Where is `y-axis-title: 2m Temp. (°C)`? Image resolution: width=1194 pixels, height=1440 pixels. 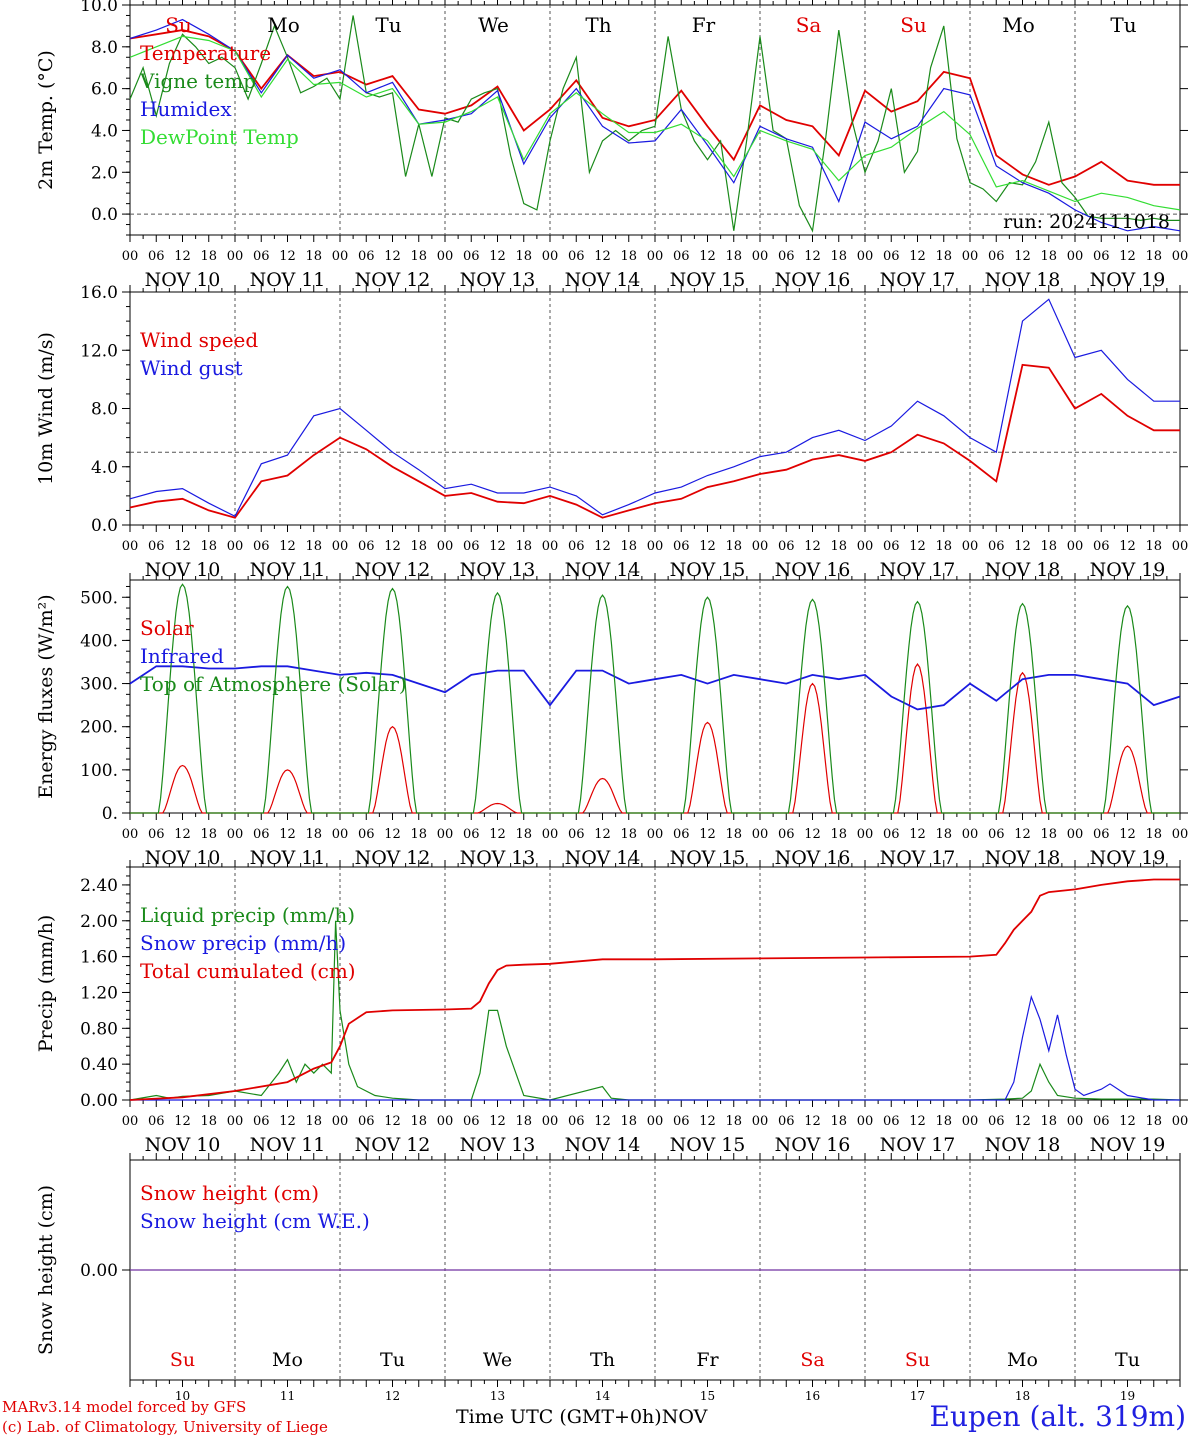 y-axis-title: 2m Temp. (°C) is located at coordinates (46, 120).